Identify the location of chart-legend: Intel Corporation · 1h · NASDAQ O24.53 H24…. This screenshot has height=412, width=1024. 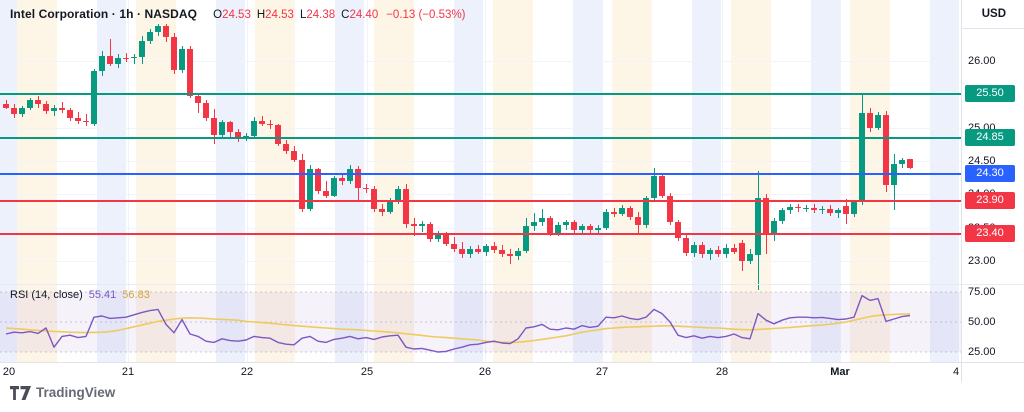
(238, 14).